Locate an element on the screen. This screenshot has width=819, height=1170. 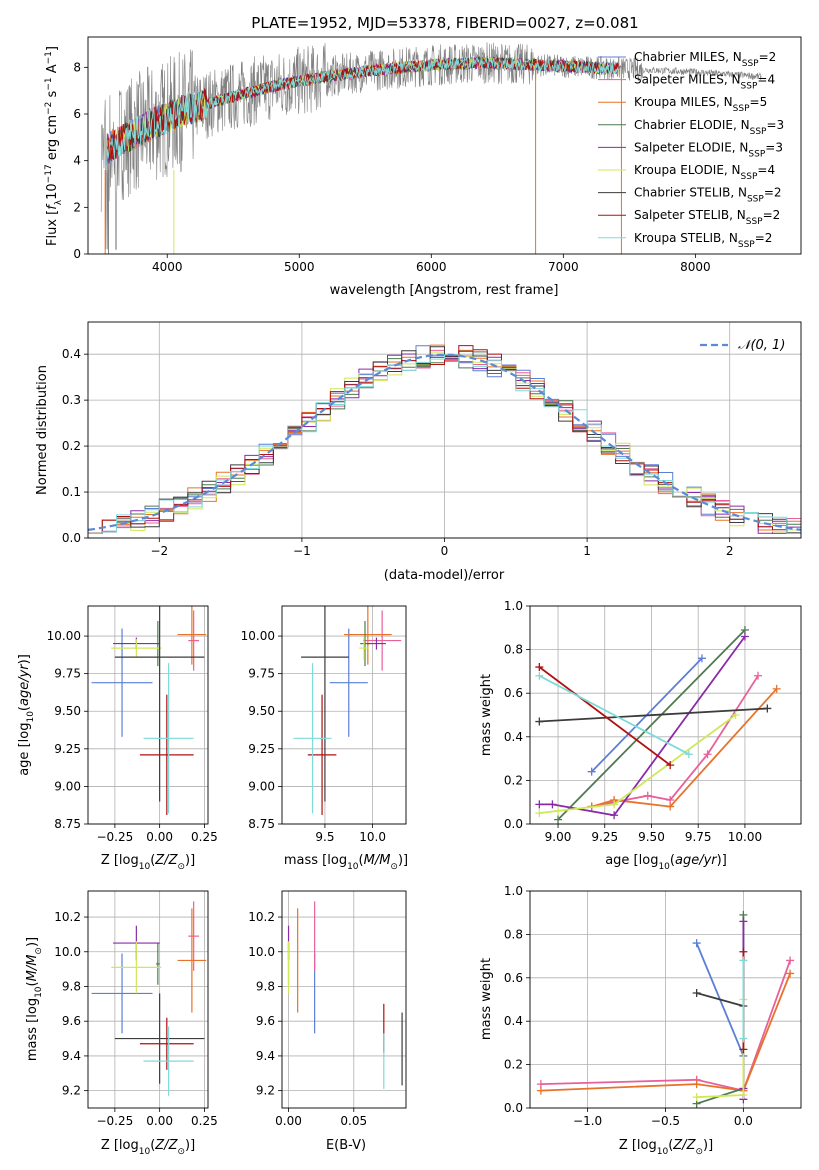
x-tick-label: 7000 is located at coordinates (563, 267).